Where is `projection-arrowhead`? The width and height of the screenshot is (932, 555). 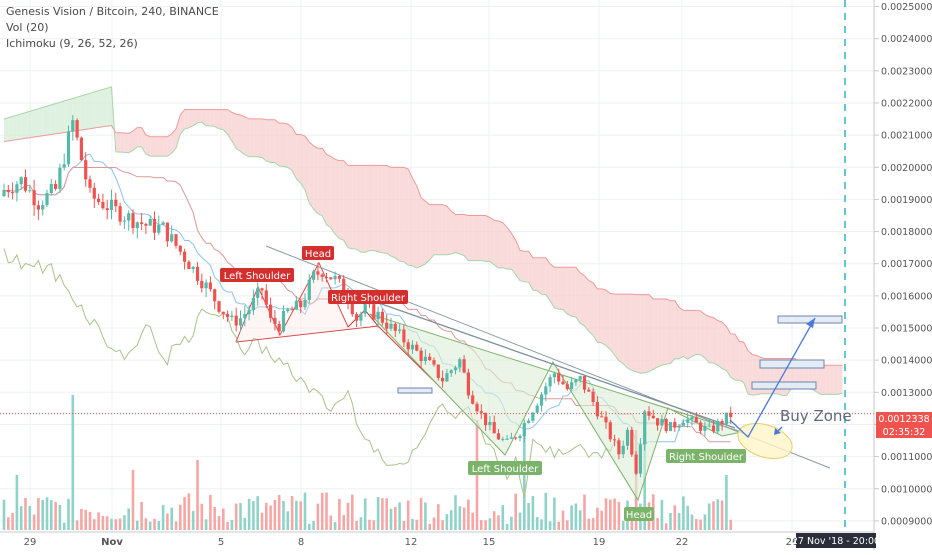
projection-arrowhead is located at coordinates (810, 323).